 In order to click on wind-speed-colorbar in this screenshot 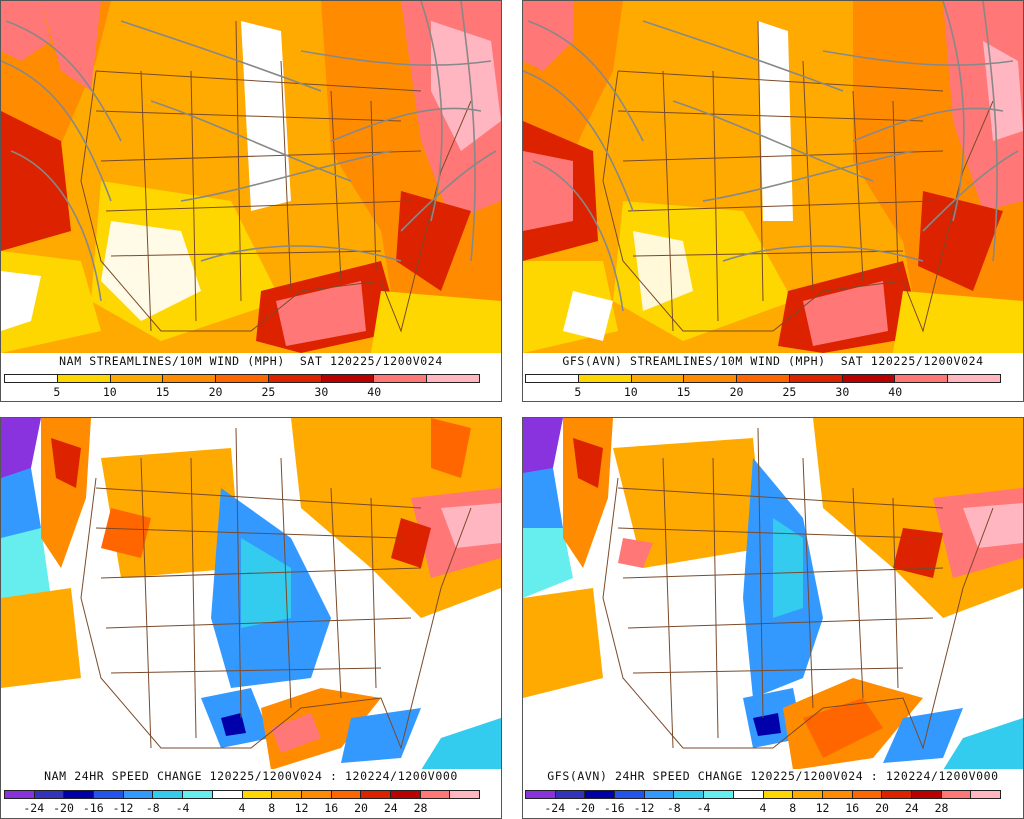, I will do `click(763, 378)`.